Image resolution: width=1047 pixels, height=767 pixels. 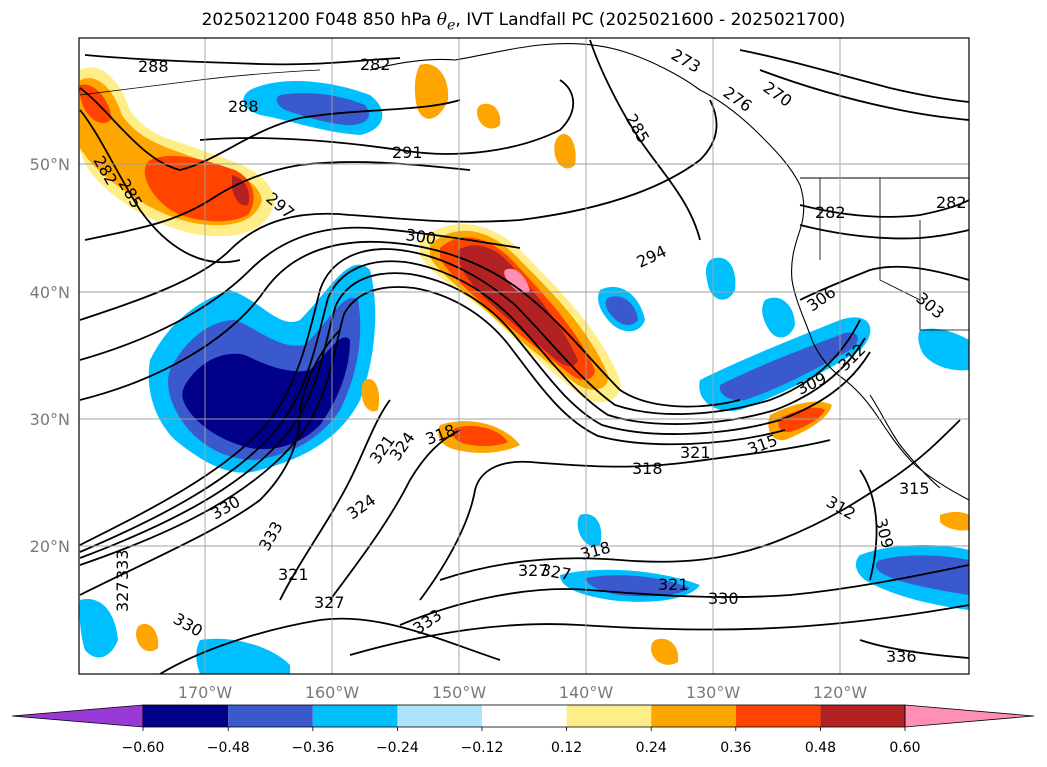 I want to click on colorbar-extend-high, so click(x=969, y=716).